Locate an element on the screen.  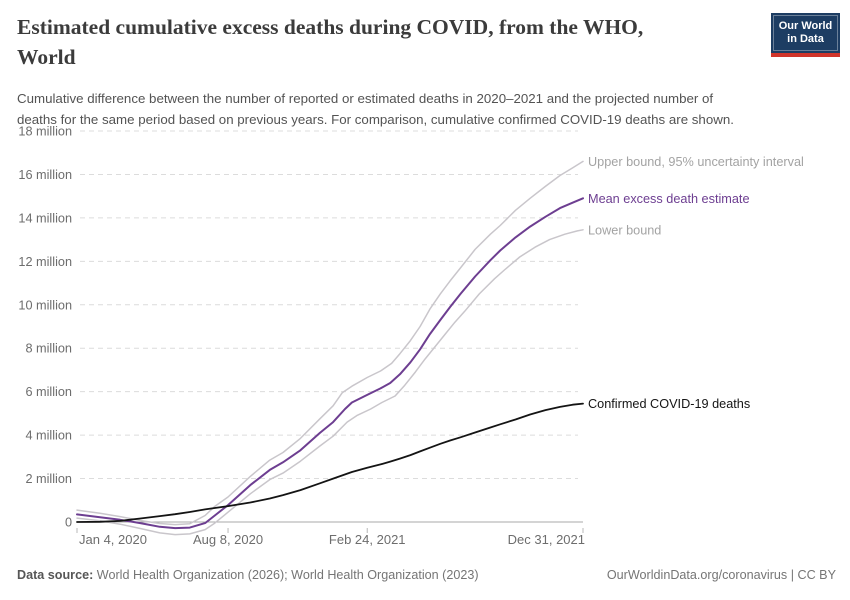
x-tick-label: Dec 31, 2021 is located at coordinates (546, 539).